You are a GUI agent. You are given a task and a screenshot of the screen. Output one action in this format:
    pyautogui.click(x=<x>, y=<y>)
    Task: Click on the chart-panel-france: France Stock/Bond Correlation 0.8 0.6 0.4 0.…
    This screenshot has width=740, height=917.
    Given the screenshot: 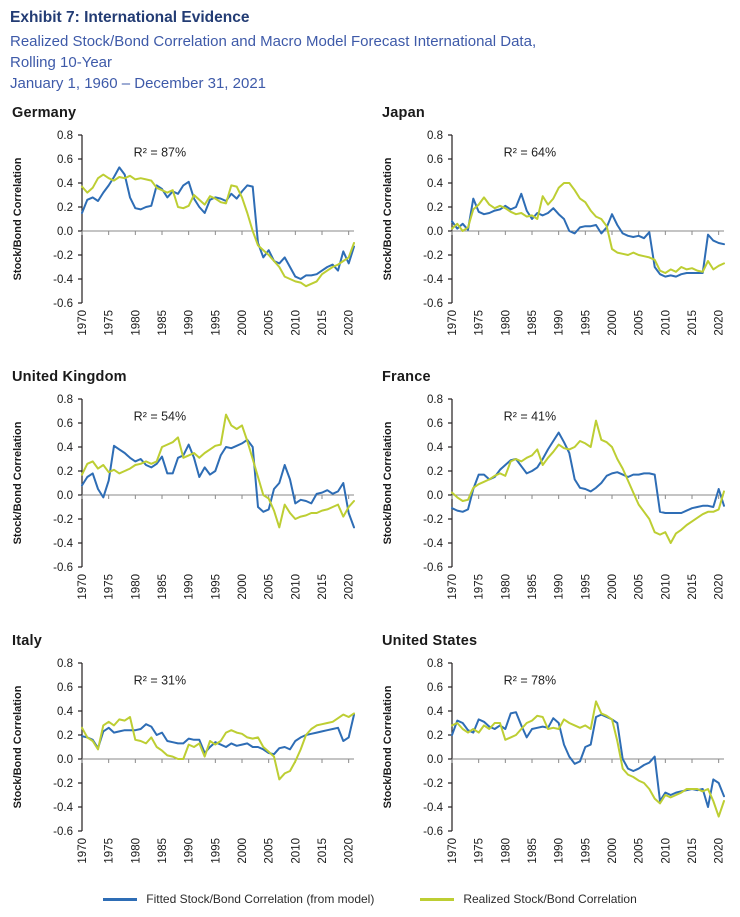 What is the action you would take?
    pyautogui.click(x=555, y=494)
    